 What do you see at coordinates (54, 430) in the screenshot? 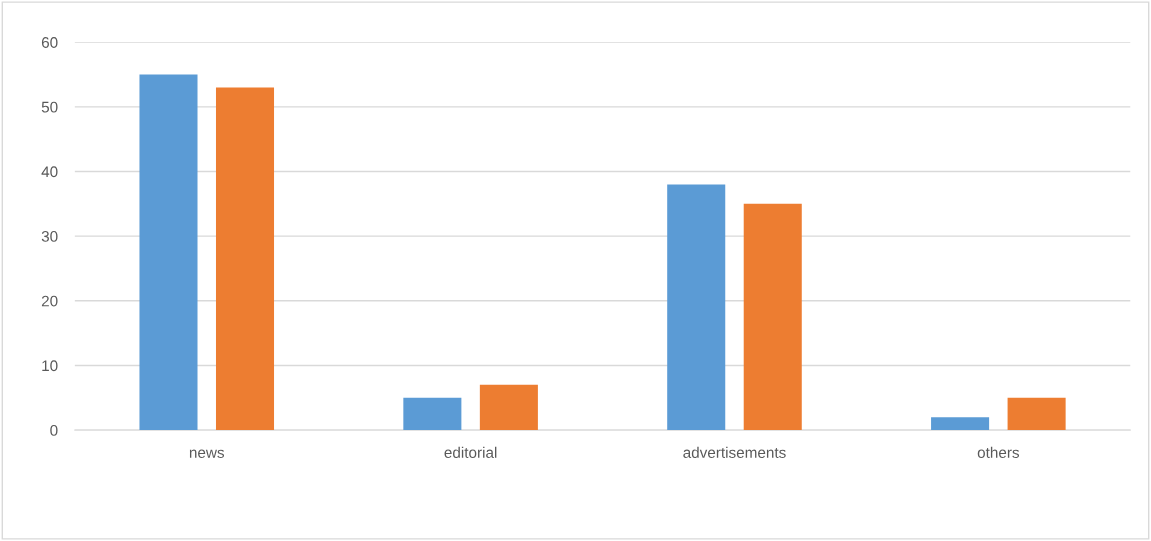
I see `y-tick-label: 0` at bounding box center [54, 430].